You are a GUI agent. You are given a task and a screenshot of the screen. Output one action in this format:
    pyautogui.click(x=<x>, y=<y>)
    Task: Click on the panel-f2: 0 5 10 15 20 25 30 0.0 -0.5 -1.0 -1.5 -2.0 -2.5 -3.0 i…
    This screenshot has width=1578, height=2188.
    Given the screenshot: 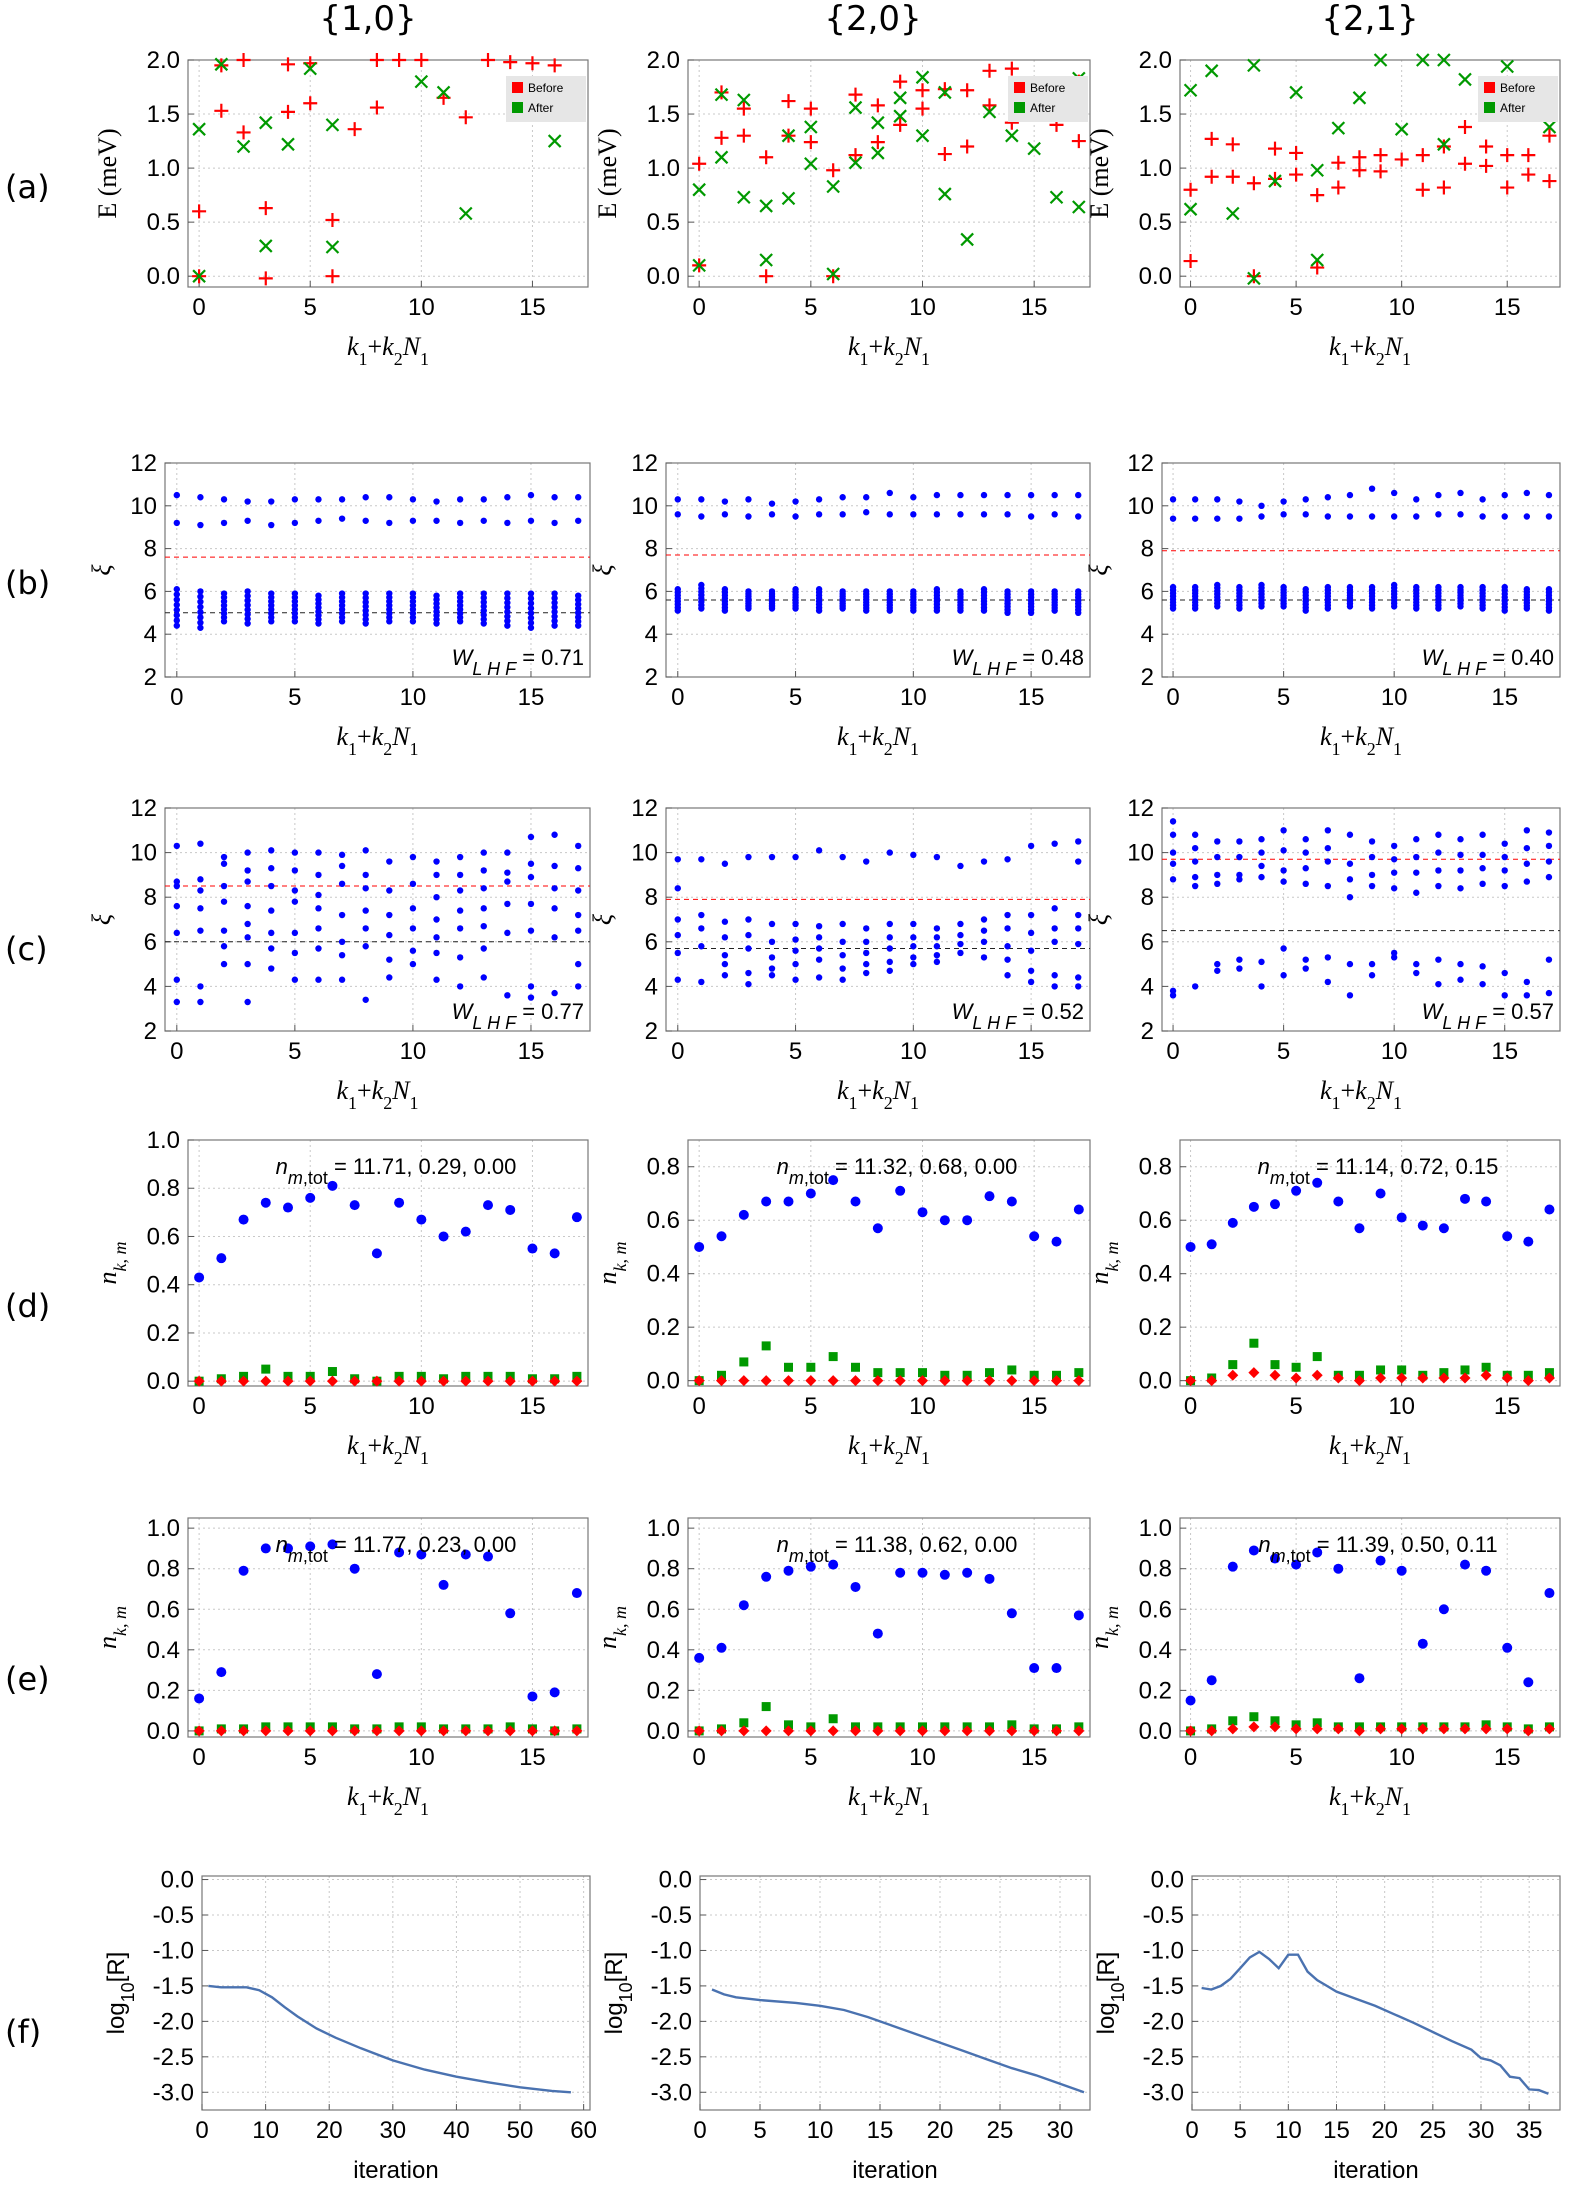 What is the action you would take?
    pyautogui.click(x=846, y=2025)
    